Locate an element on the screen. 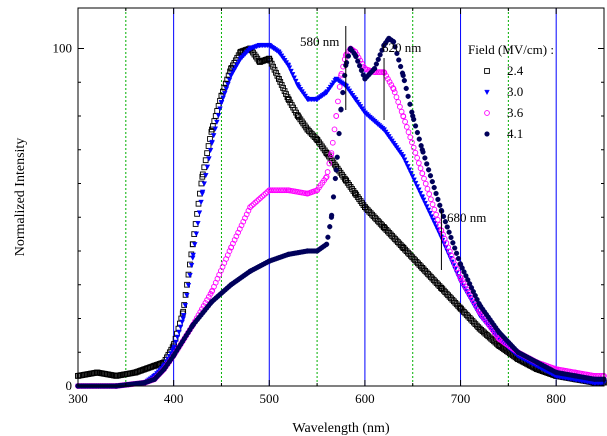 The width and height of the screenshot is (607, 436). x-tick-label: 500 is located at coordinates (270, 398).